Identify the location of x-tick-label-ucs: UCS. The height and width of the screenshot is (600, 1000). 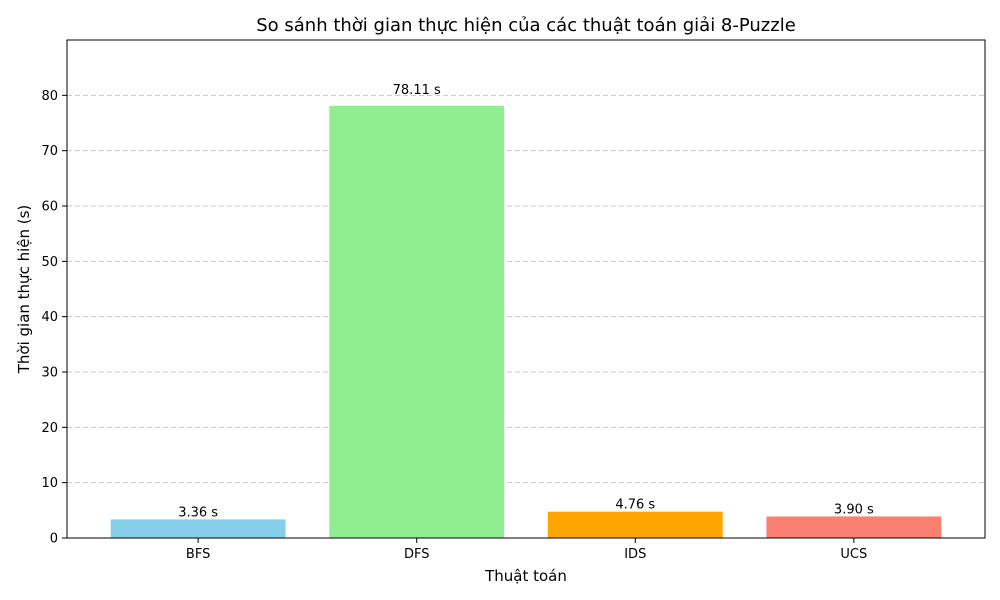
(853, 554).